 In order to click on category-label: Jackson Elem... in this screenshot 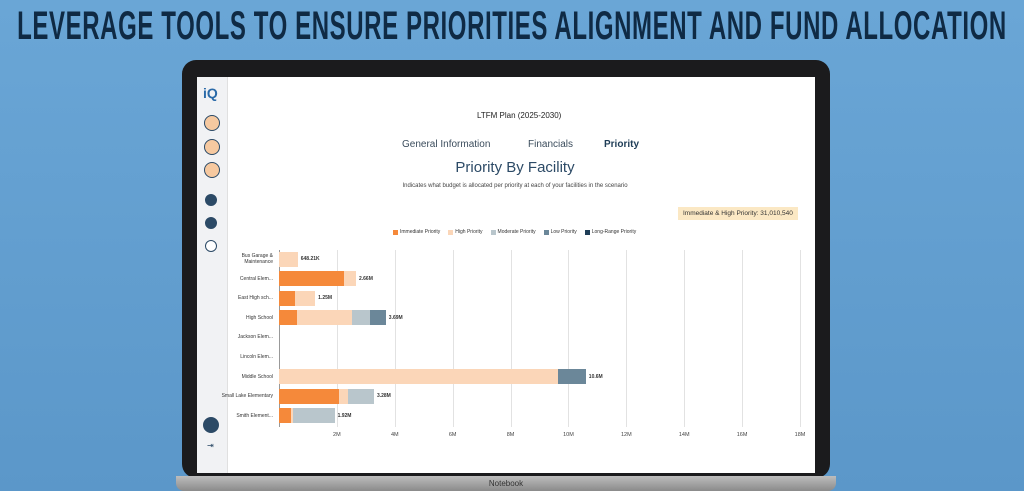, I will do `click(255, 337)`.